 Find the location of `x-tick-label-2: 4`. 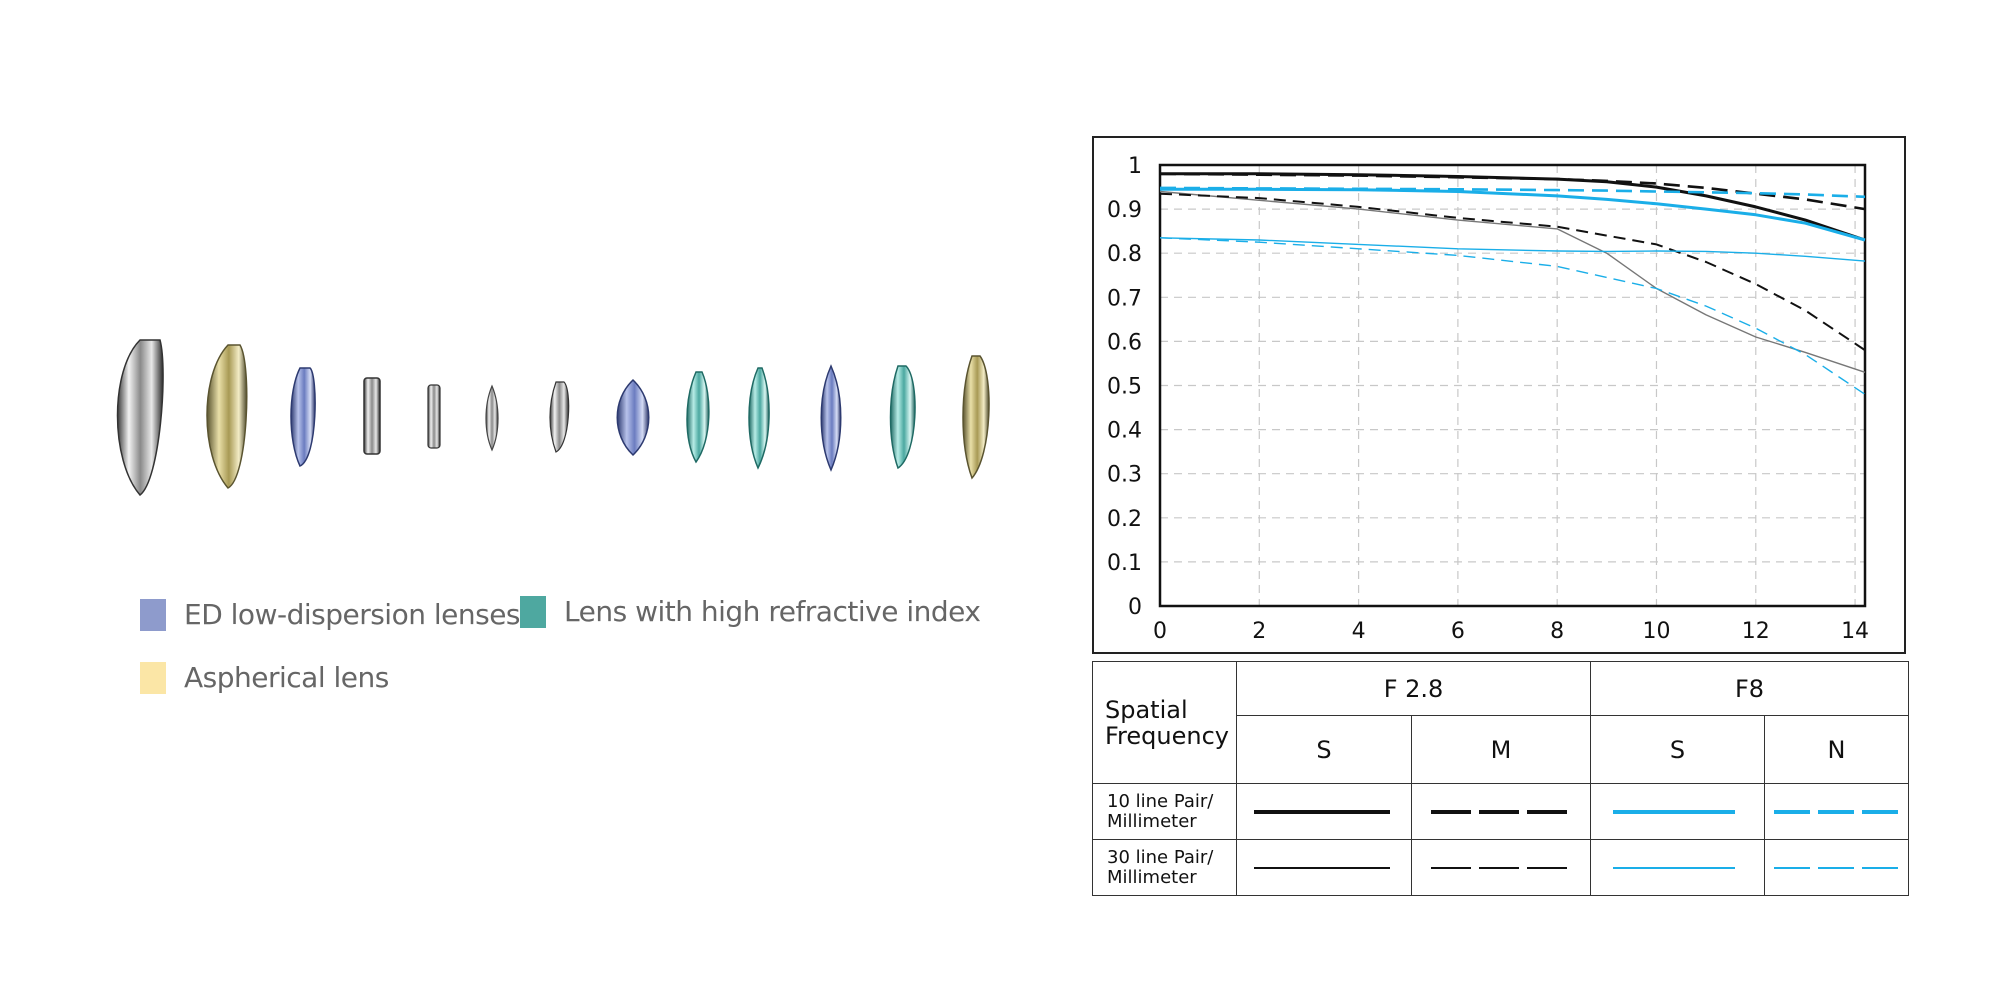

x-tick-label-2: 4 is located at coordinates (1359, 631).